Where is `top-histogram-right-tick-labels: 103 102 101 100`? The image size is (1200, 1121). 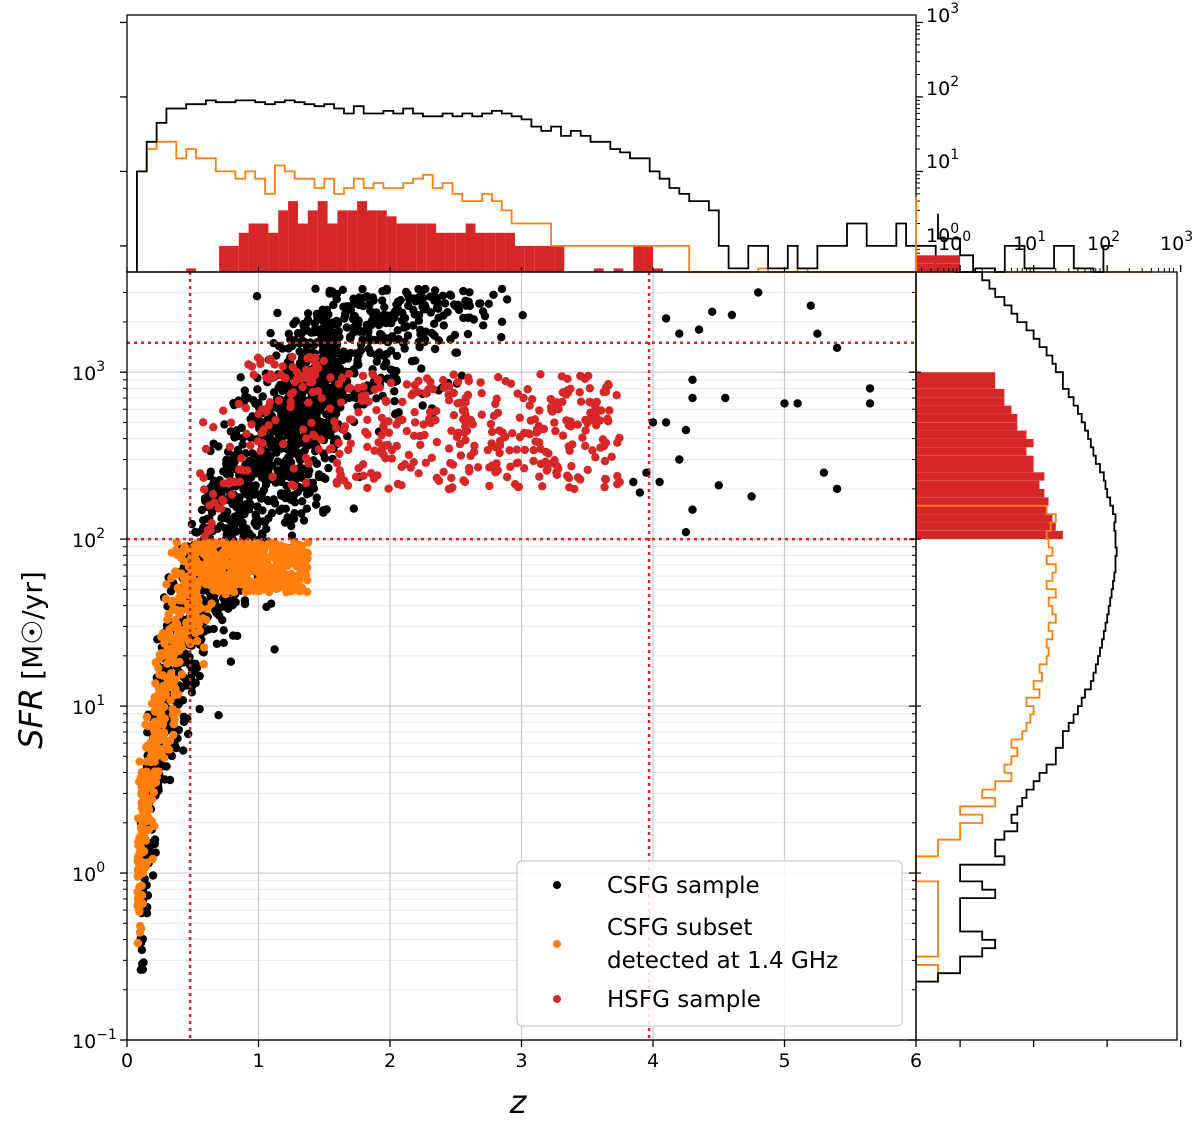
top-histogram-right-tick-labels: 103 102 101 100 is located at coordinates (942, 124).